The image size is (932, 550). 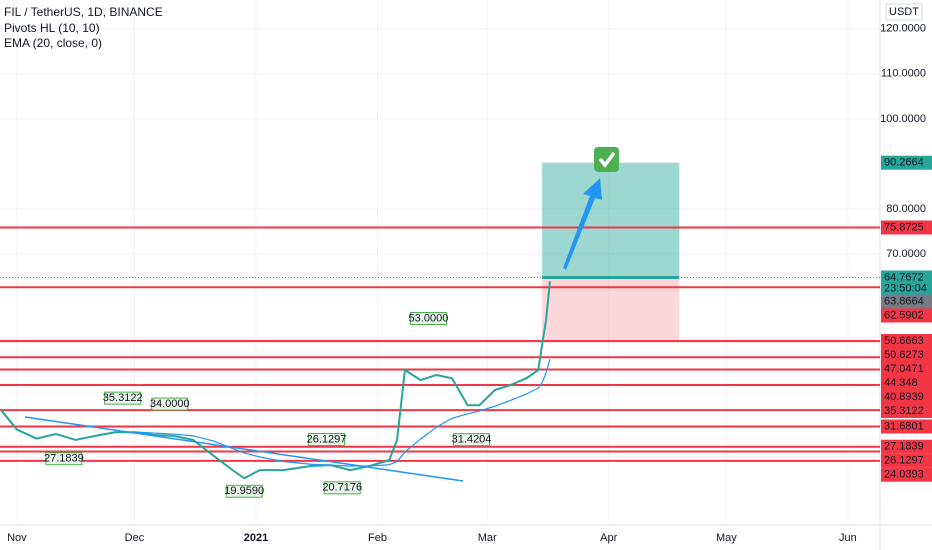 What do you see at coordinates (244, 449) in the screenshot?
I see `trend-line` at bounding box center [244, 449].